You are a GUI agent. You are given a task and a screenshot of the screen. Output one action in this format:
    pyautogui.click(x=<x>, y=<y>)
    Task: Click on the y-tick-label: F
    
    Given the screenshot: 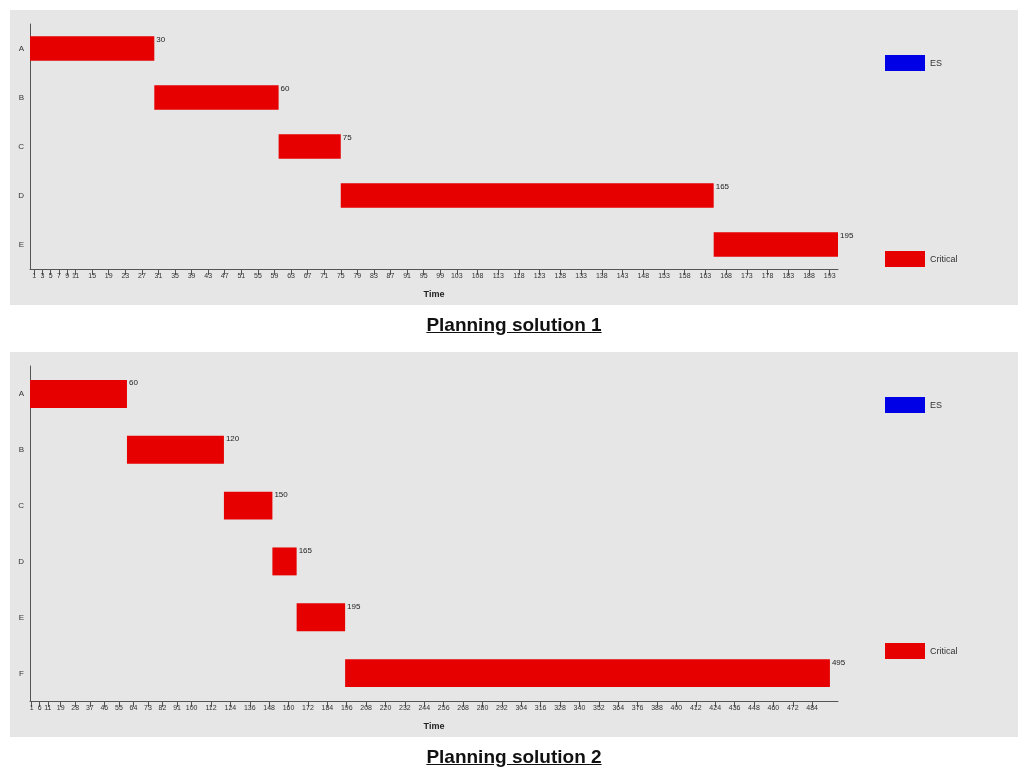 What is the action you would take?
    pyautogui.click(x=22, y=673)
    